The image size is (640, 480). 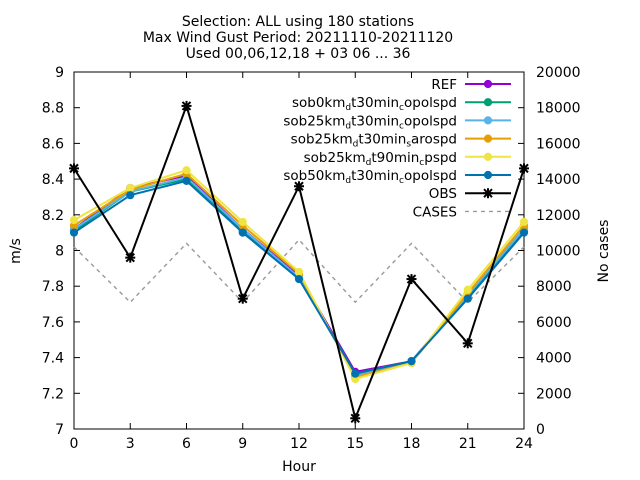 What do you see at coordinates (355, 444) in the screenshot?
I see `x-tick-label: 15` at bounding box center [355, 444].